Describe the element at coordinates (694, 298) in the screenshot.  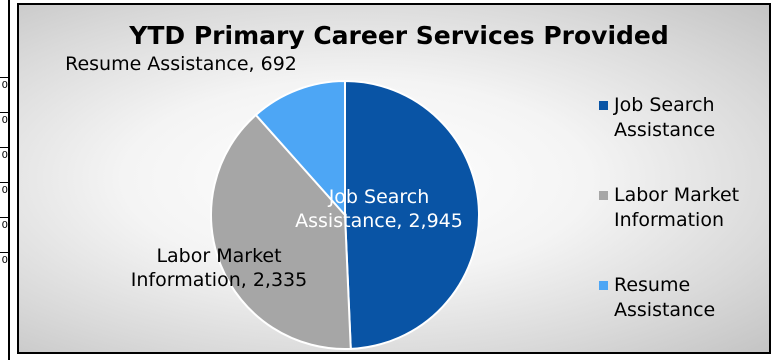
I see `legend-label: Resume Assistance` at that location.